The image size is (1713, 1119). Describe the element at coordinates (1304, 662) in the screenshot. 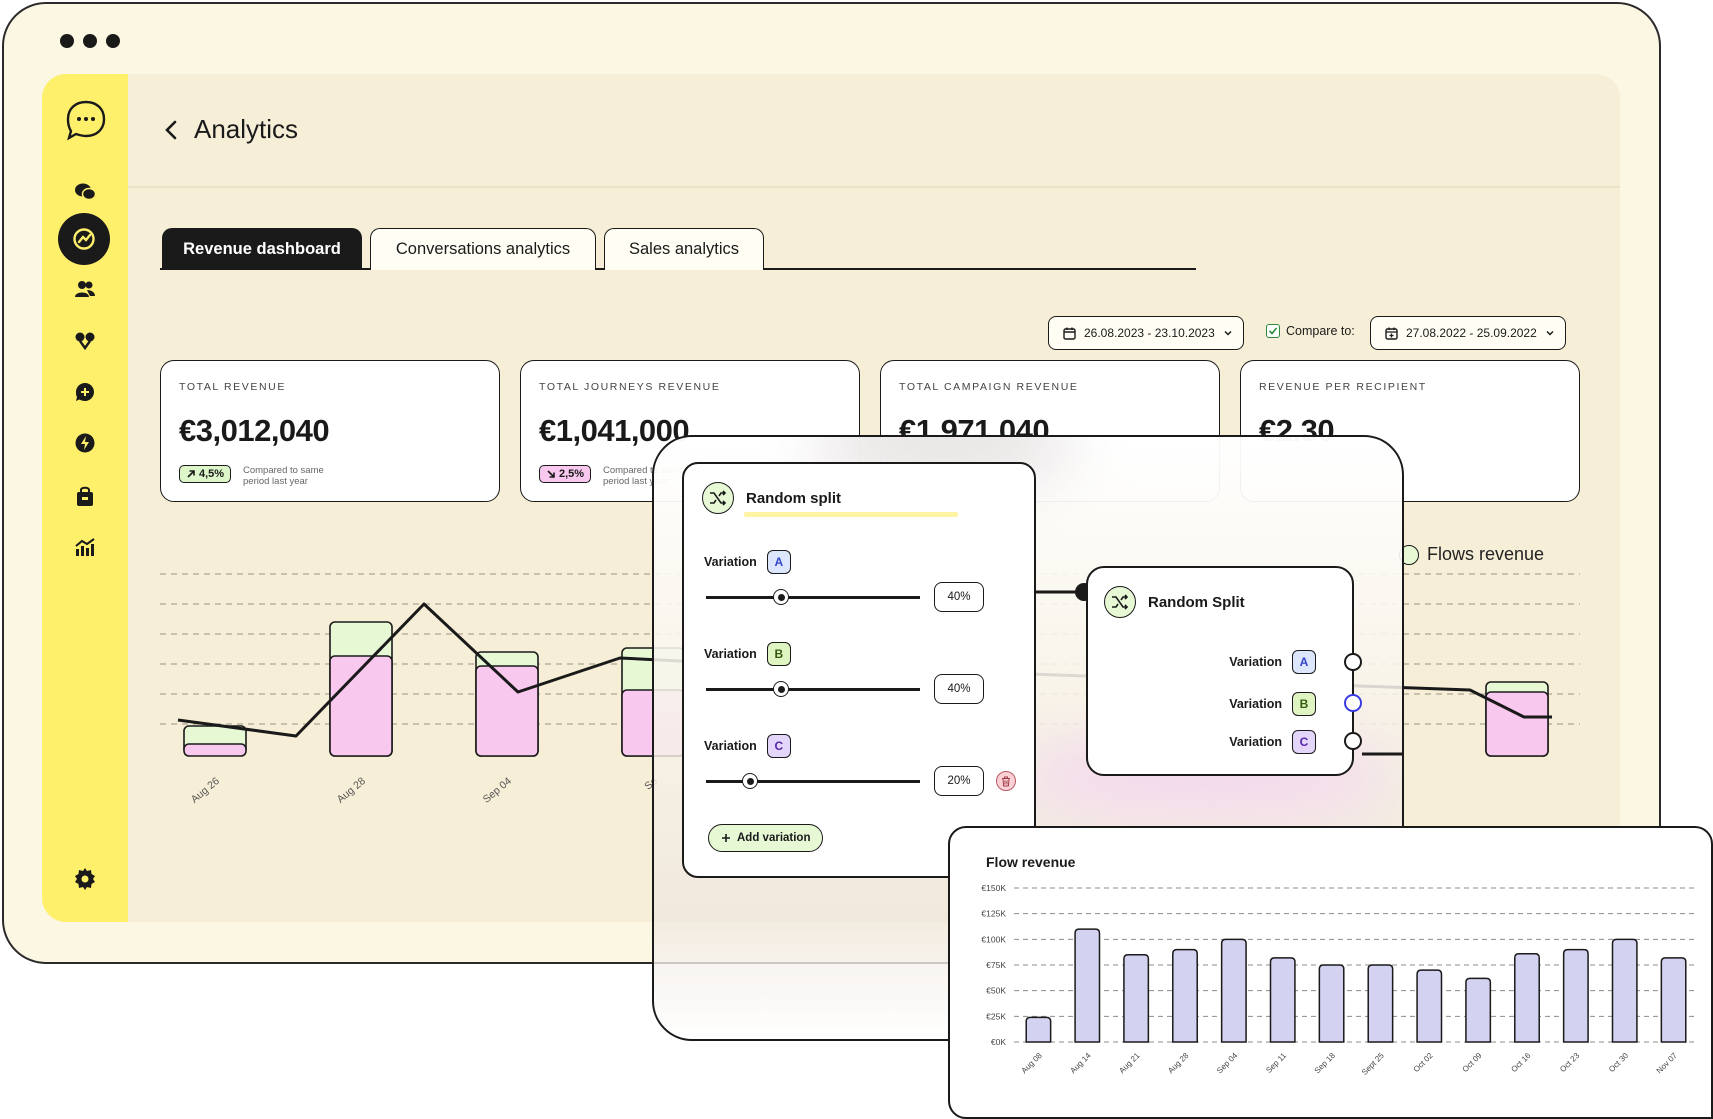

I see `variation-tag: A` at that location.